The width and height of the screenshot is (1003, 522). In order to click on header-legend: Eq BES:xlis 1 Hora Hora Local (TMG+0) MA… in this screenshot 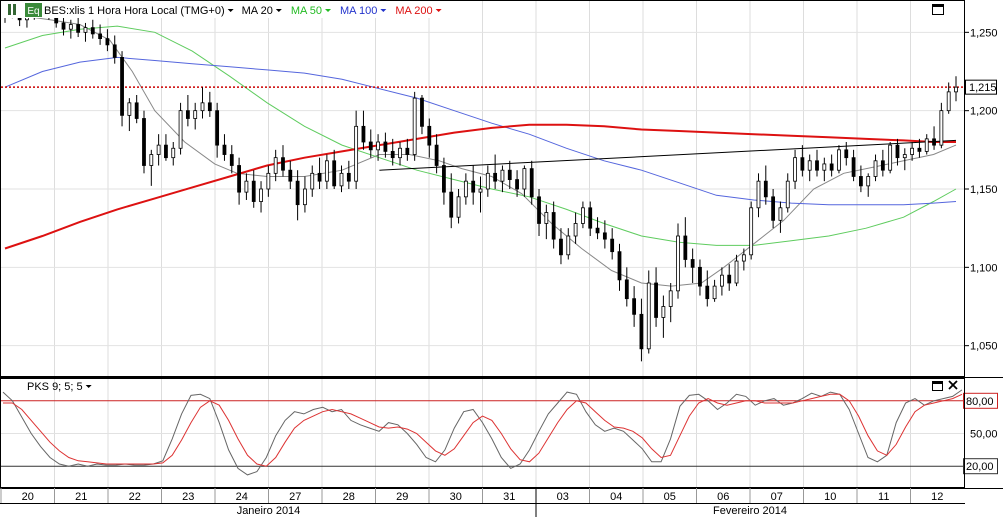, I will do `click(226, 9)`.